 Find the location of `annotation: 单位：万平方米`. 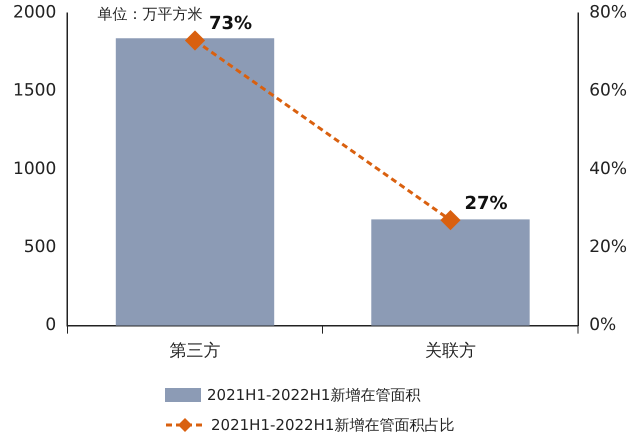

annotation: 单位：万平方米 is located at coordinates (149, 14).